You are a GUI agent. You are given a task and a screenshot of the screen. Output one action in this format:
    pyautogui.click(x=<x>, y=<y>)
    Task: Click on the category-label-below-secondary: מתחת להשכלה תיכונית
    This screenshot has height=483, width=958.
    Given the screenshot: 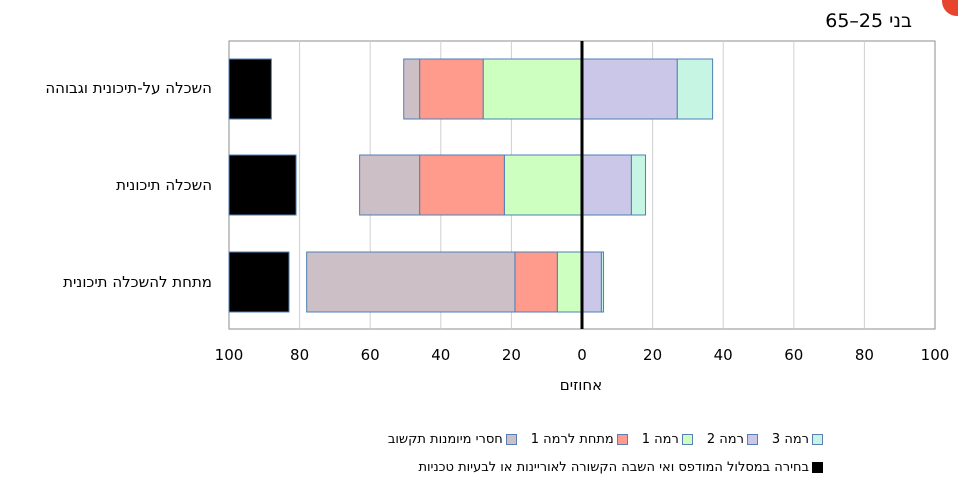 What is the action you would take?
    pyautogui.click(x=137, y=282)
    